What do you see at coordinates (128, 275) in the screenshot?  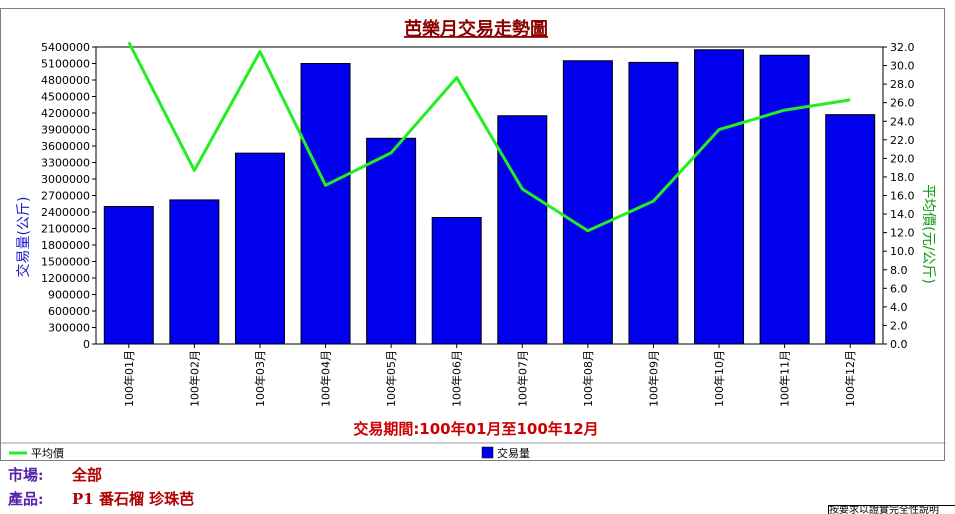 I see `bar-100年01月` at bounding box center [128, 275].